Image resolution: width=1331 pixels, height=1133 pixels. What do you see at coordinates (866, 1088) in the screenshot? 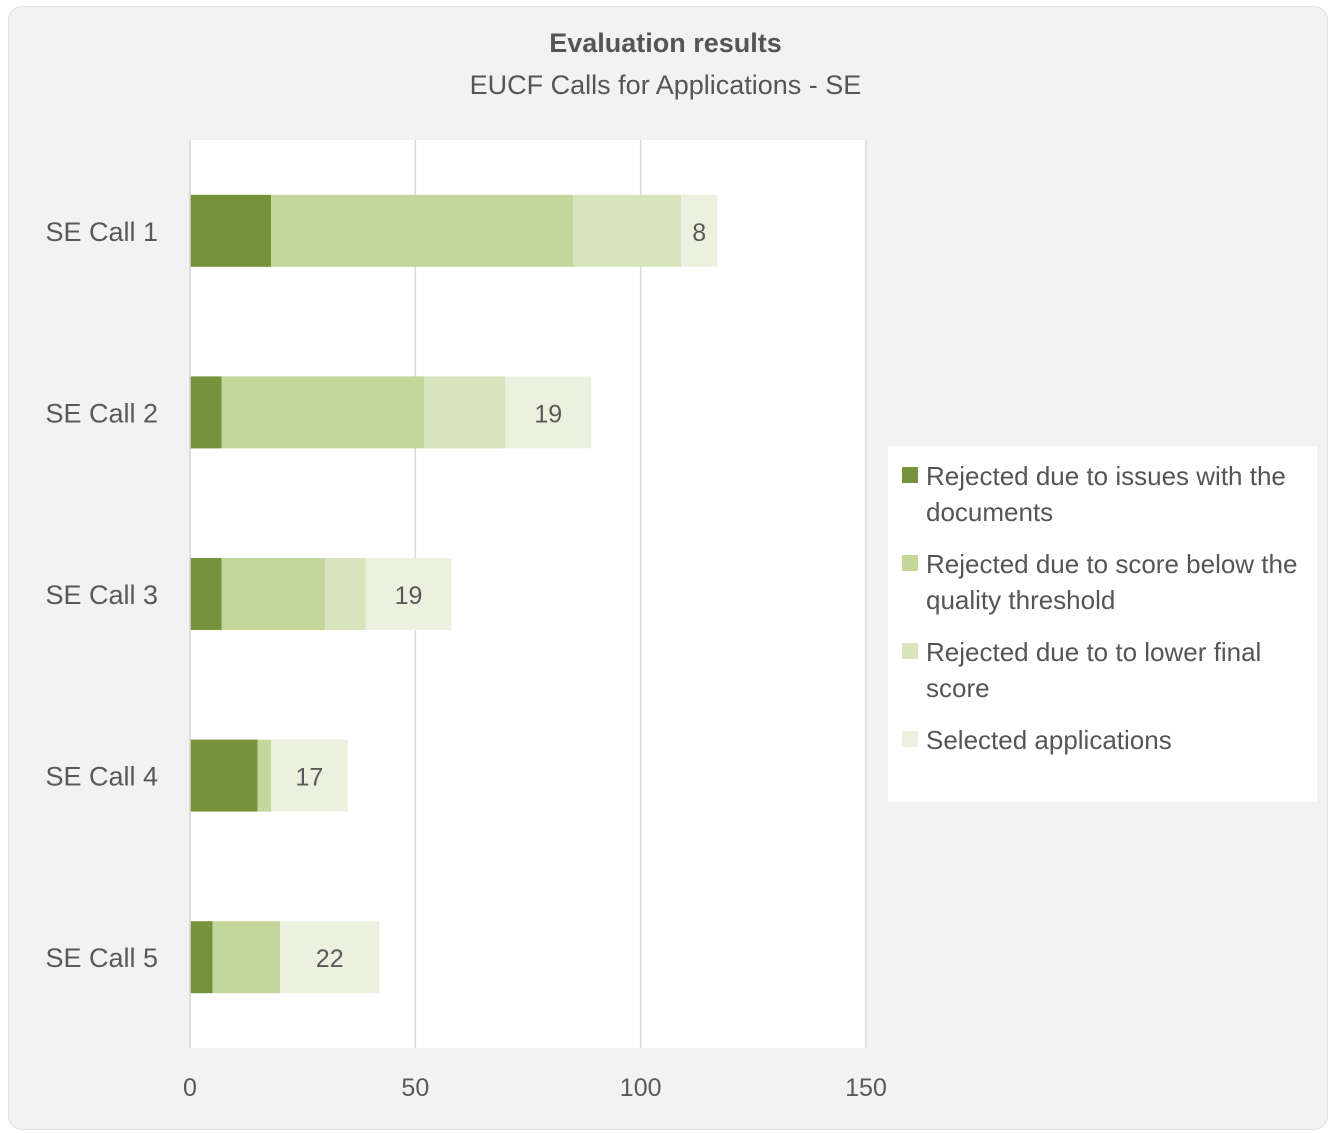
I see `x-tick-label: 150` at bounding box center [866, 1088].